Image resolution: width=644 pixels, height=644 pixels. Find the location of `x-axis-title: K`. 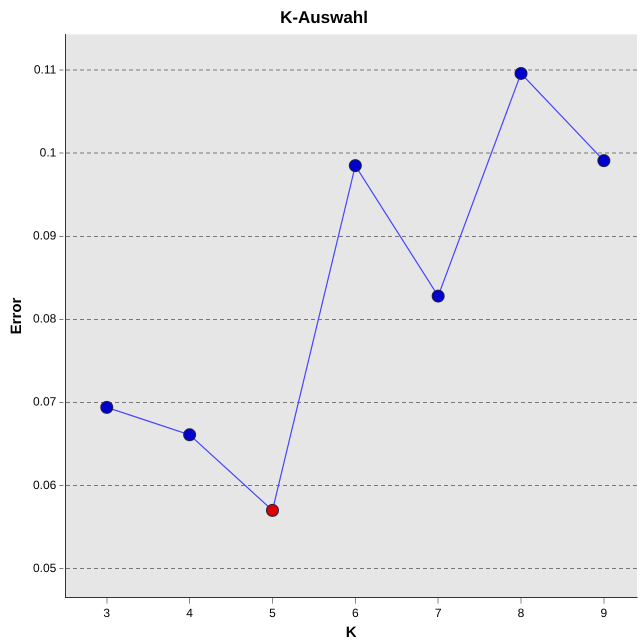

x-axis-title: K is located at coordinates (351, 633).